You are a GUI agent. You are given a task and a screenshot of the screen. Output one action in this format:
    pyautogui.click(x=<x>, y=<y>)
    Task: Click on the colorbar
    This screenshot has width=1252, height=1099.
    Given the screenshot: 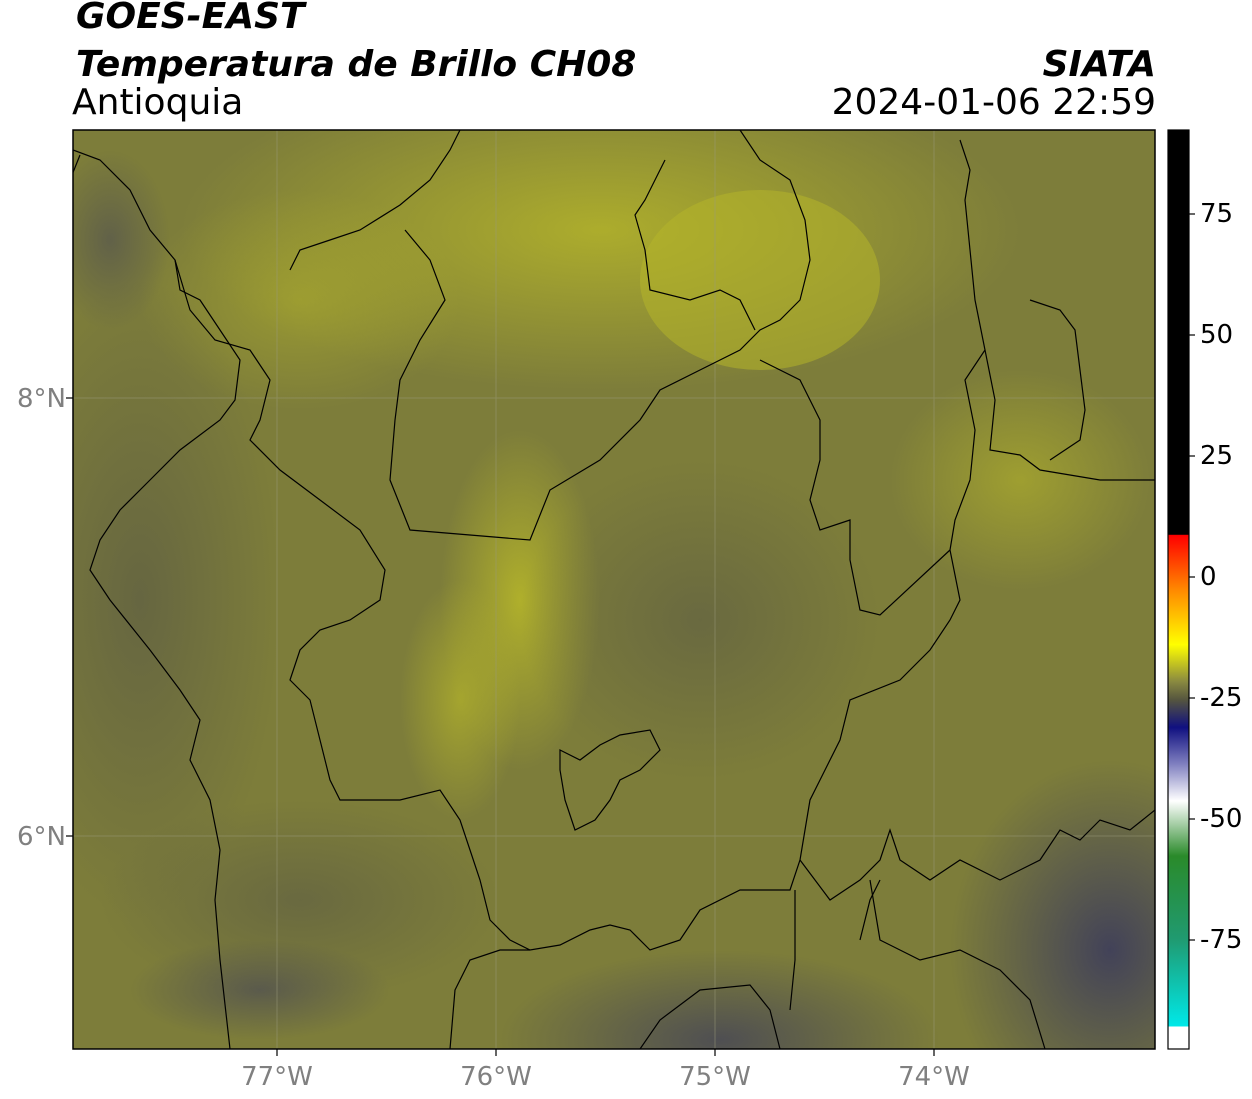 What is the action you would take?
    pyautogui.click(x=1178, y=589)
    